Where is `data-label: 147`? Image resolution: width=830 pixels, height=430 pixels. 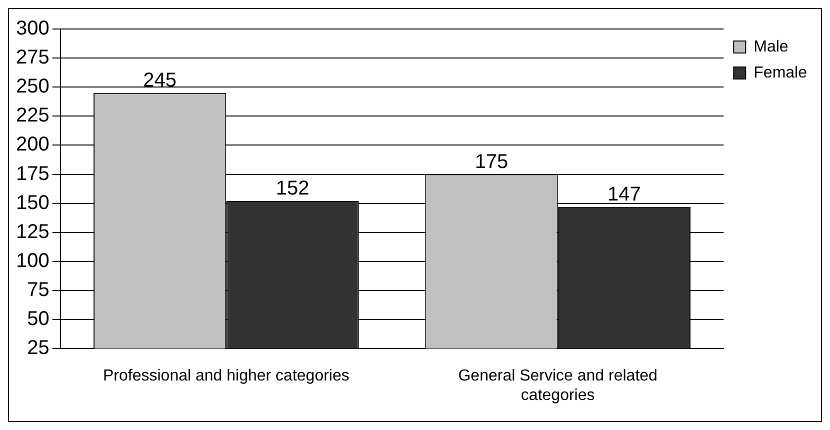 data-label: 147 is located at coordinates (624, 194).